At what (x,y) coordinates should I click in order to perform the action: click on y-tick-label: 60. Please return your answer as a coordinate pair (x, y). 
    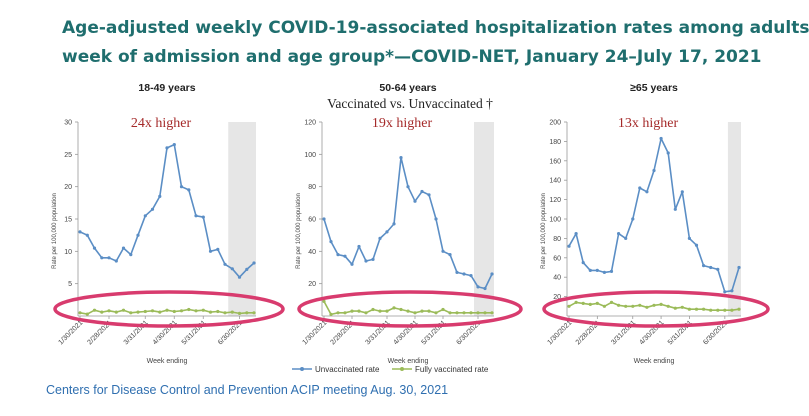
    Looking at the image, I should click on (312, 220).